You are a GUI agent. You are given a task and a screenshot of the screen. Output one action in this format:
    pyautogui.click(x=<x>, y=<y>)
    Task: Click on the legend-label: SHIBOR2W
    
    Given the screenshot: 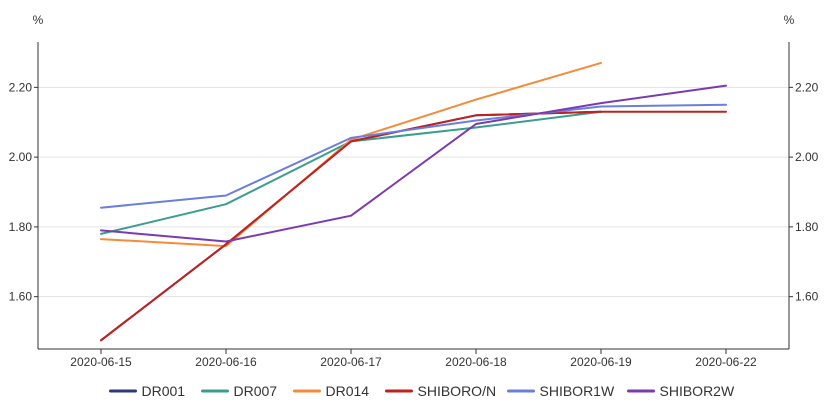 What is the action you would take?
    pyautogui.click(x=697, y=391)
    